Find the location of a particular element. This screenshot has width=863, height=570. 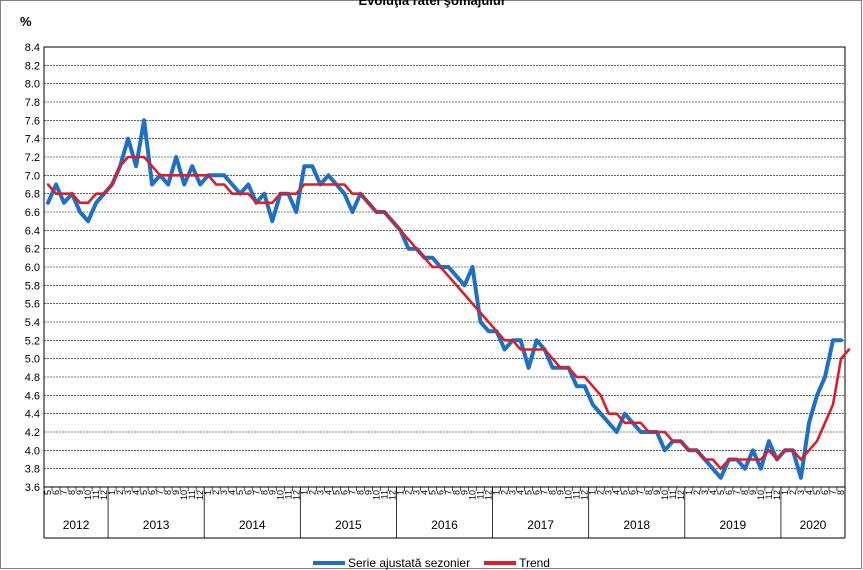

year-label: 2014 is located at coordinates (252, 525).